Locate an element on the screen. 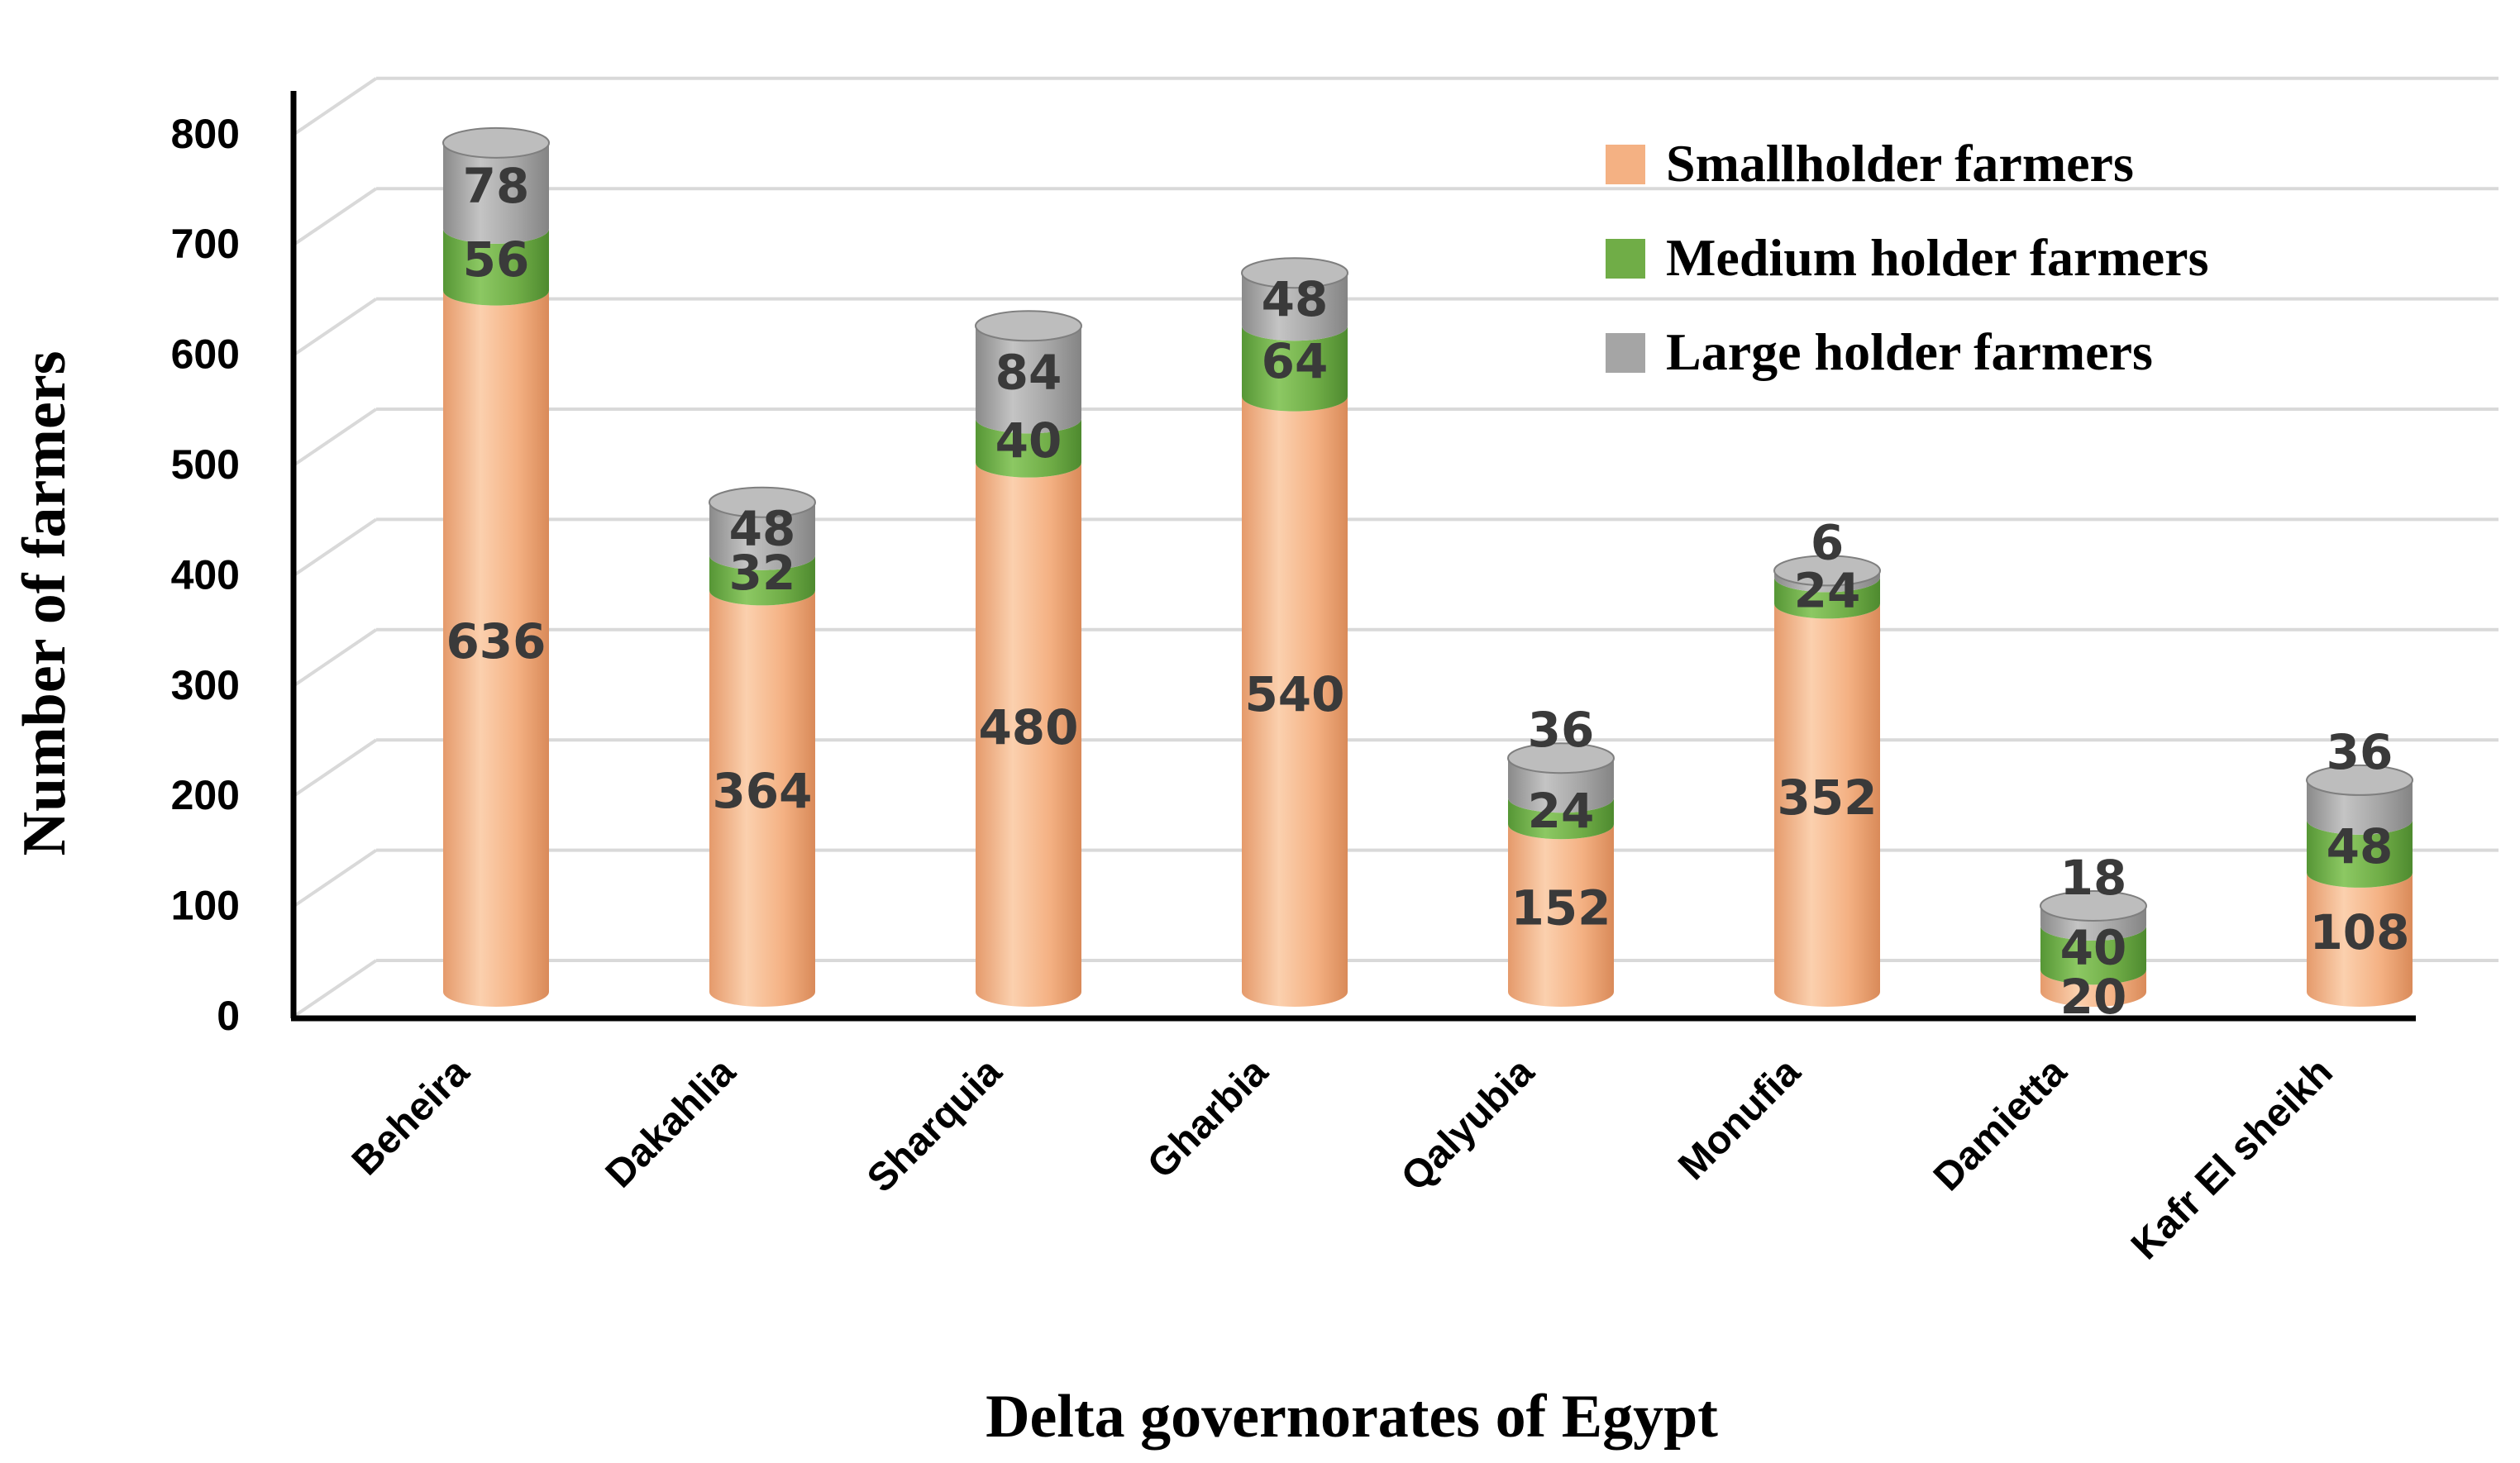 The image size is (2520, 1463). bar-group: 108 48 36 is located at coordinates (2359, 866).